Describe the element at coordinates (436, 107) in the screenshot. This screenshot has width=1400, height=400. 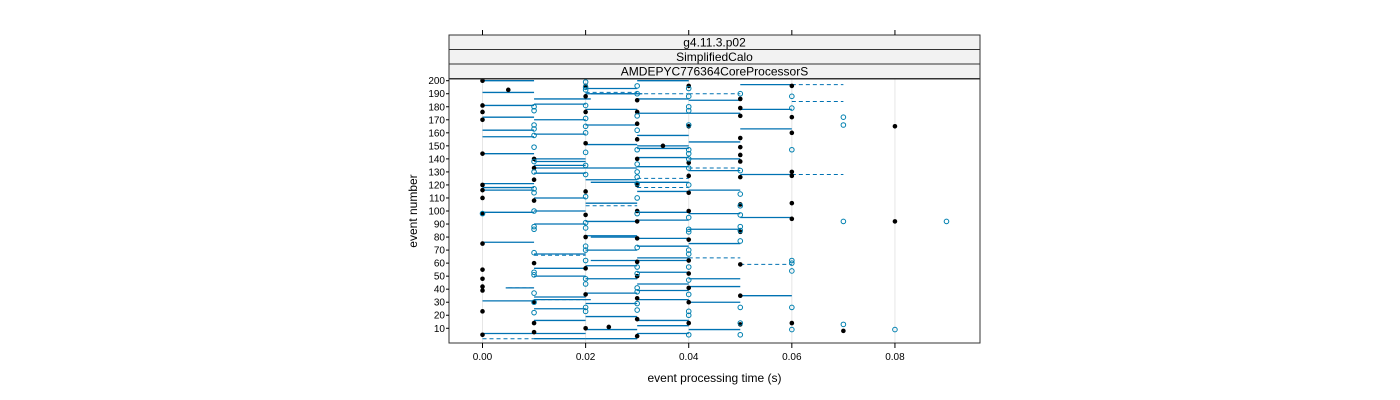
I see `y-tick-label: 180` at that location.